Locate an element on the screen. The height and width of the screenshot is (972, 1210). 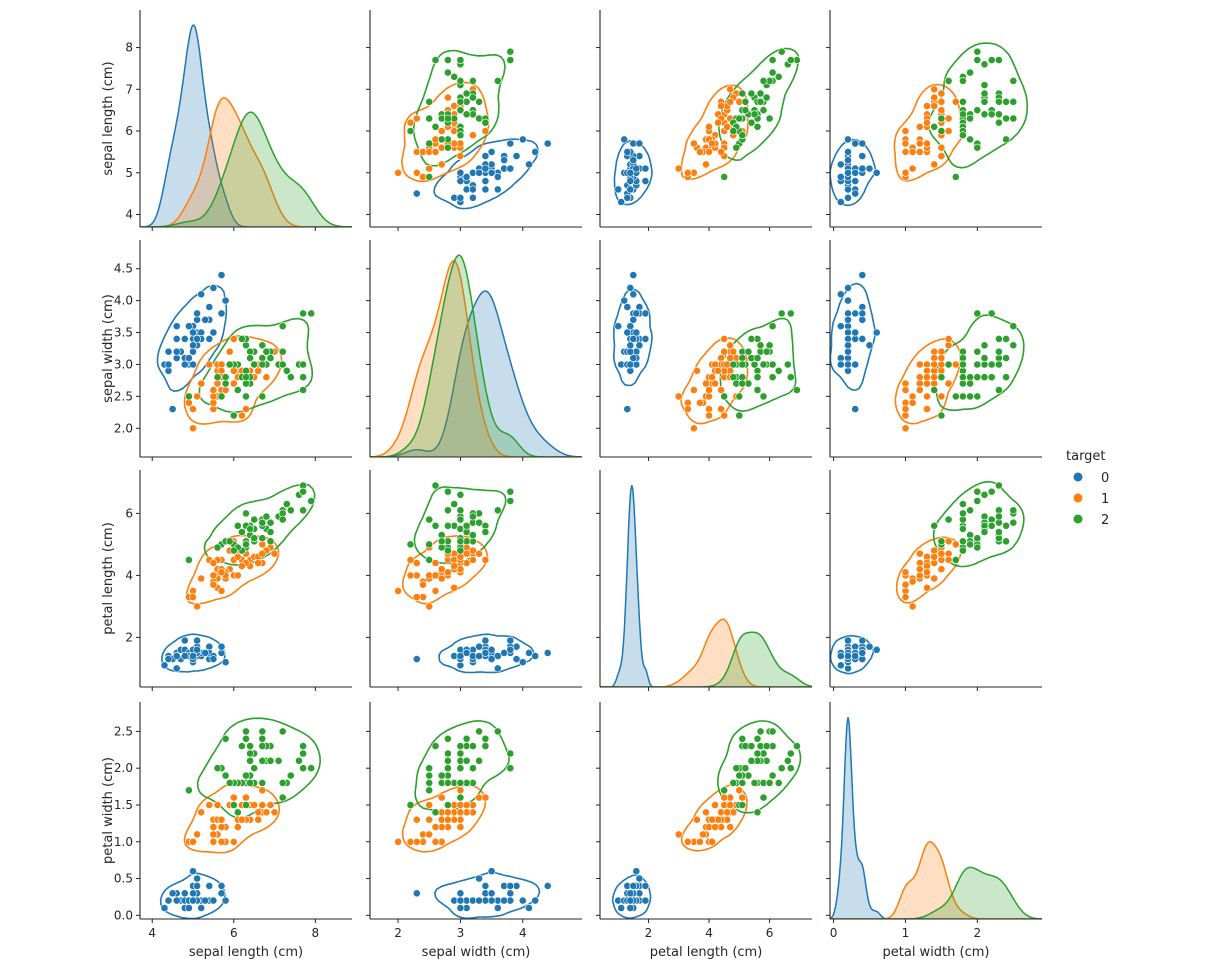
y-tick-label: 4 is located at coordinates (129, 214).